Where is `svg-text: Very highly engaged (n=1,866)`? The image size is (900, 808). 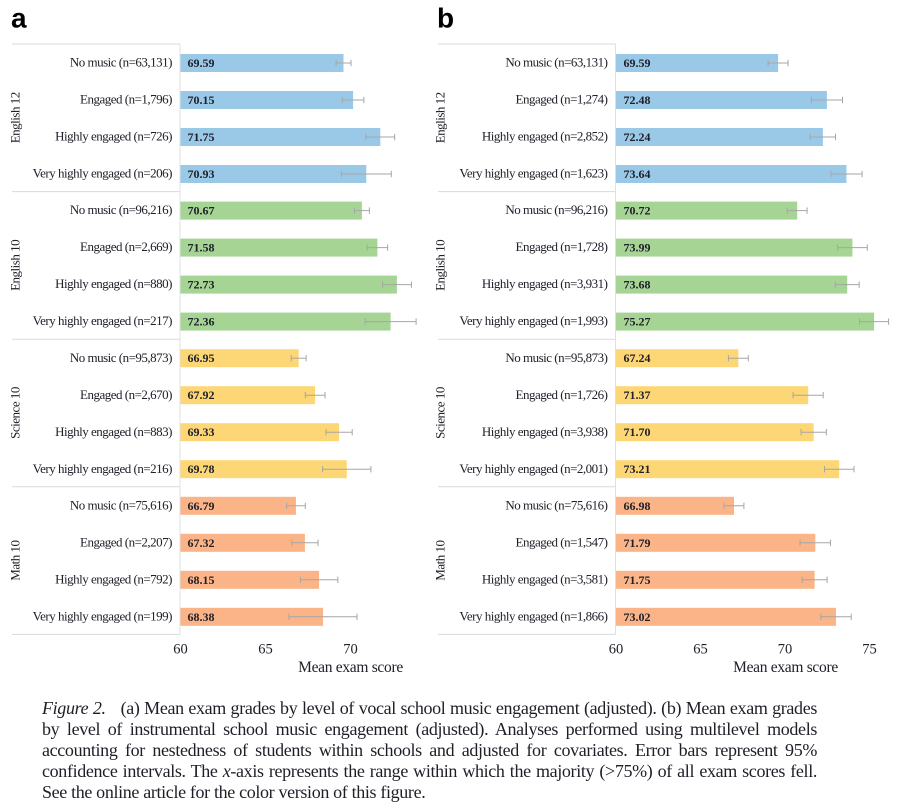
svg-text: Very highly engaged (n=1,866) is located at coordinates (533, 615).